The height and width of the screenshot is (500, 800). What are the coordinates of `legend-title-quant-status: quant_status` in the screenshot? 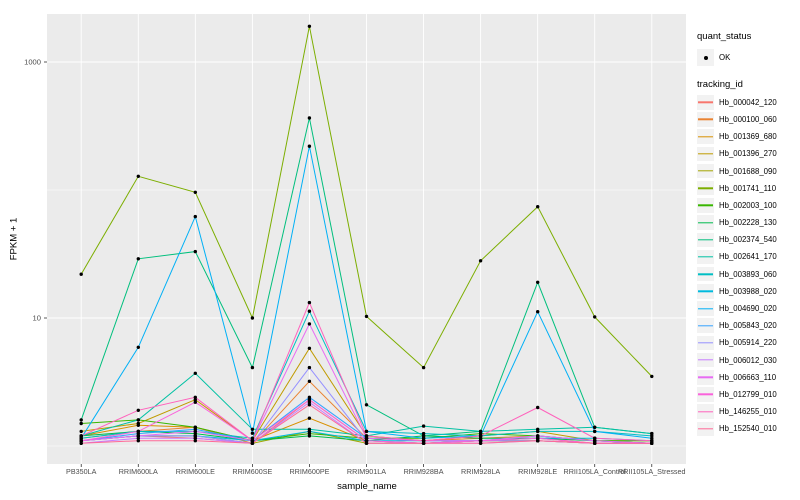 It's located at (724, 36).